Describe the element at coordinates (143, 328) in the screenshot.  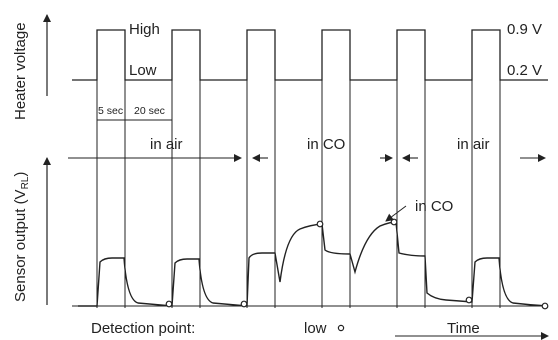
I see `detection-label: Detection point:` at that location.